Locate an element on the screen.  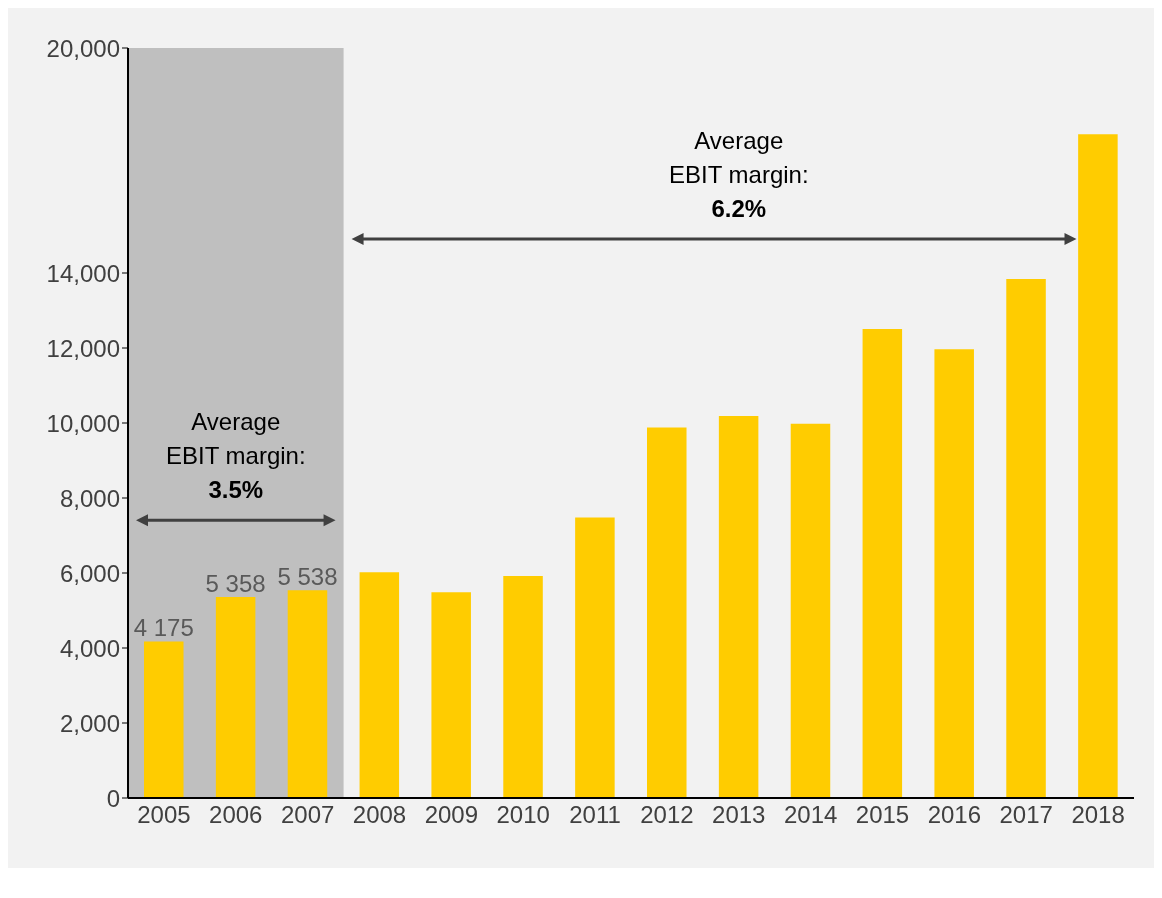
y-tick-label: 2,000 is located at coordinates (89, 723).